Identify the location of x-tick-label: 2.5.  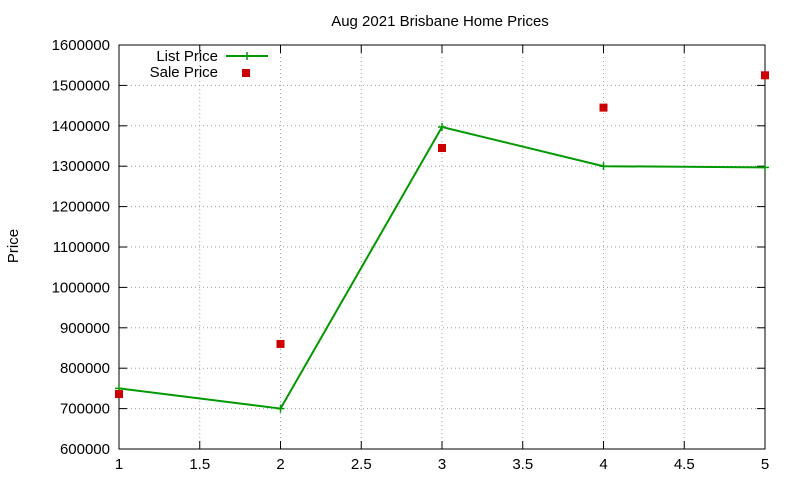
(361, 464).